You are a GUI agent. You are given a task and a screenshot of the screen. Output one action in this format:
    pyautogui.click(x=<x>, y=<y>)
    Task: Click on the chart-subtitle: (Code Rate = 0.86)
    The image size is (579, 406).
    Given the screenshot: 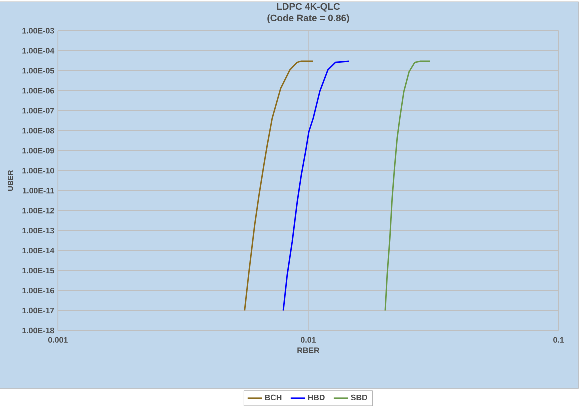 What is the action you would take?
    pyautogui.click(x=309, y=19)
    